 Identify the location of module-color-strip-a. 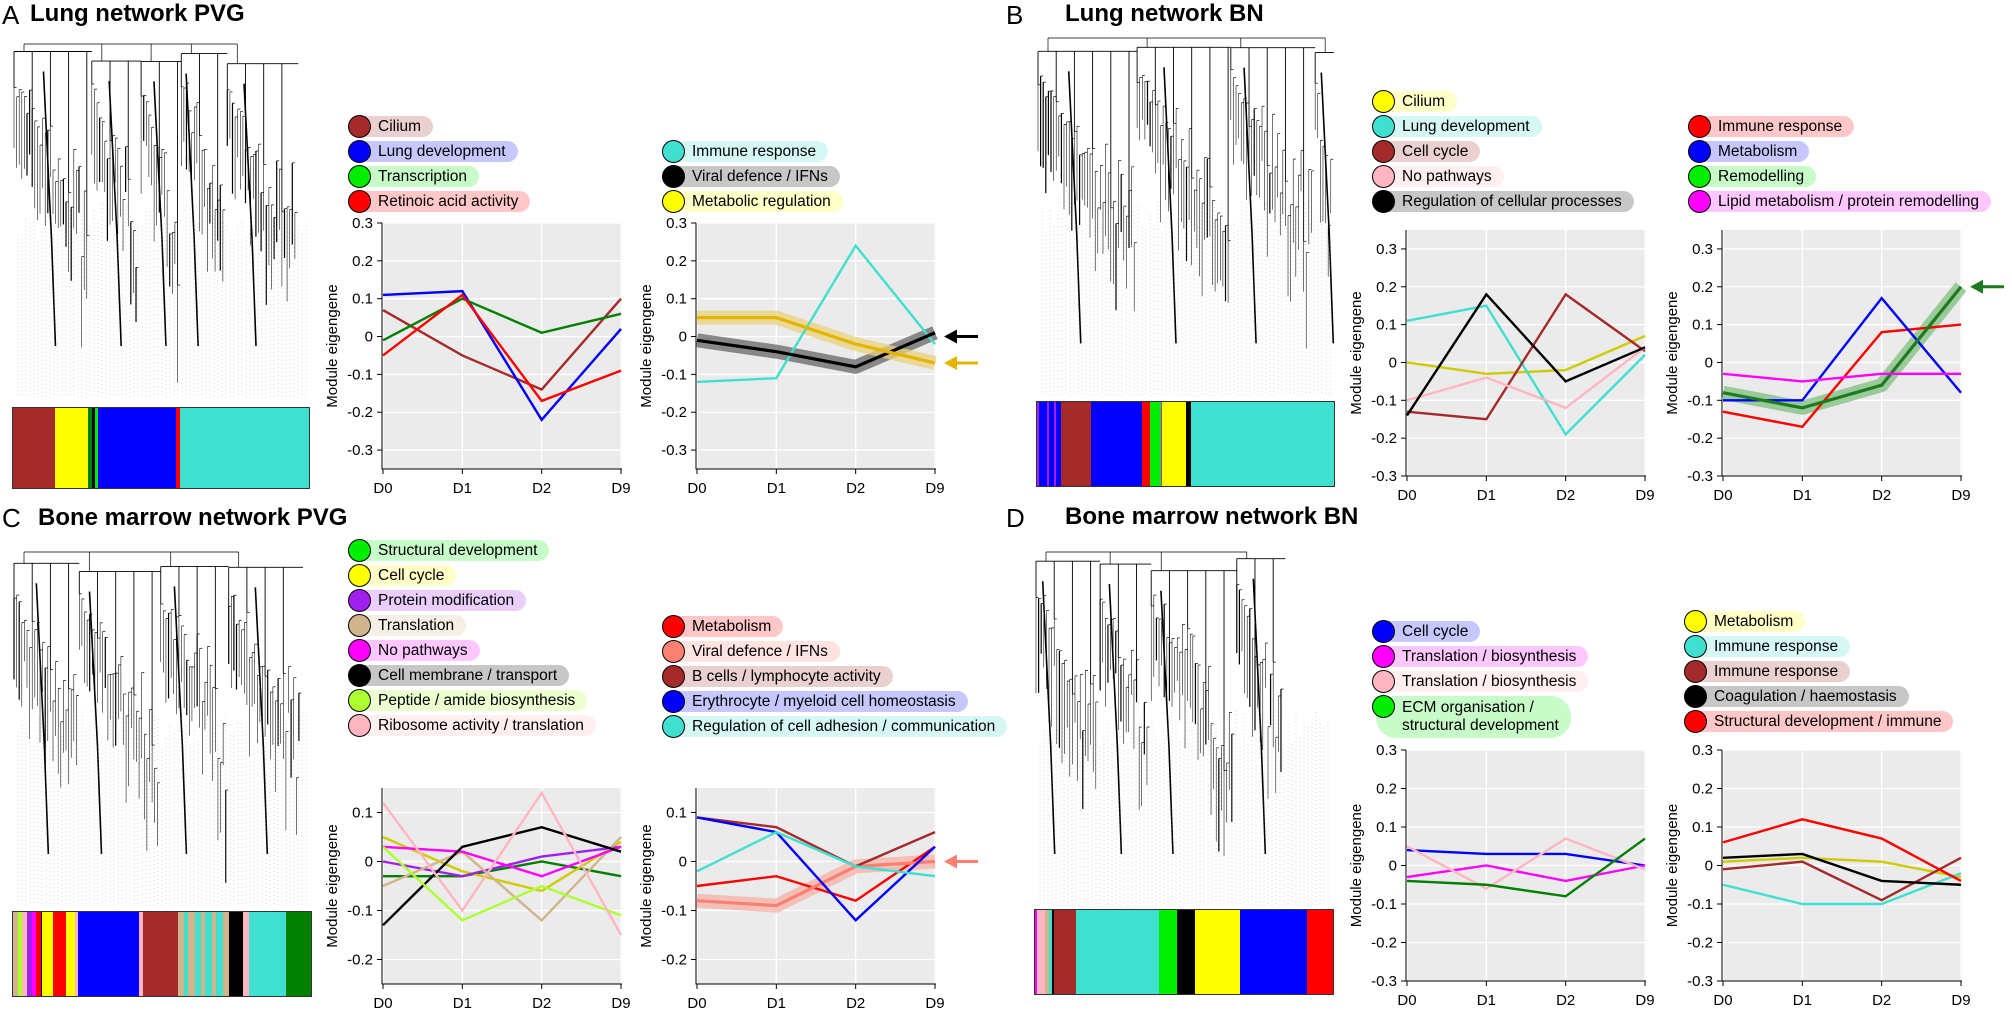
(161, 448).